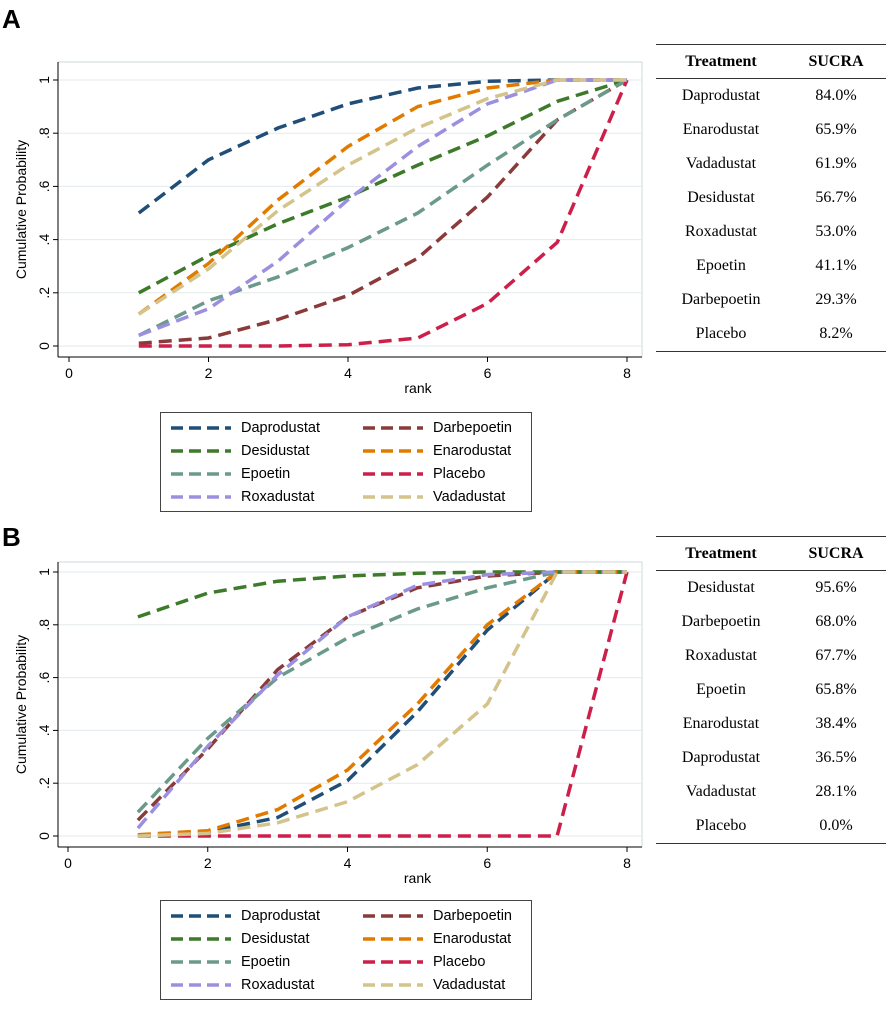 This screenshot has width=886, height=1013. Describe the element at coordinates (44, 240) in the screenshot. I see `y-tick-label: .4` at that location.